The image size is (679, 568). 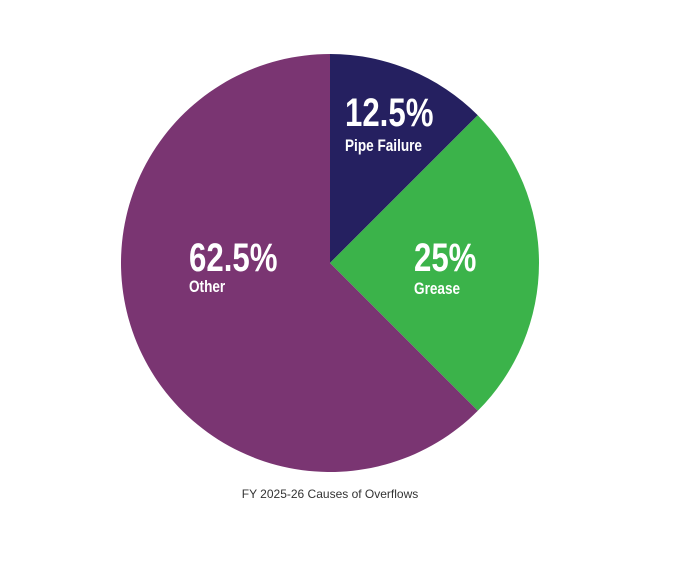 What do you see at coordinates (233, 257) in the screenshot?
I see `value-label: 62.5%` at bounding box center [233, 257].